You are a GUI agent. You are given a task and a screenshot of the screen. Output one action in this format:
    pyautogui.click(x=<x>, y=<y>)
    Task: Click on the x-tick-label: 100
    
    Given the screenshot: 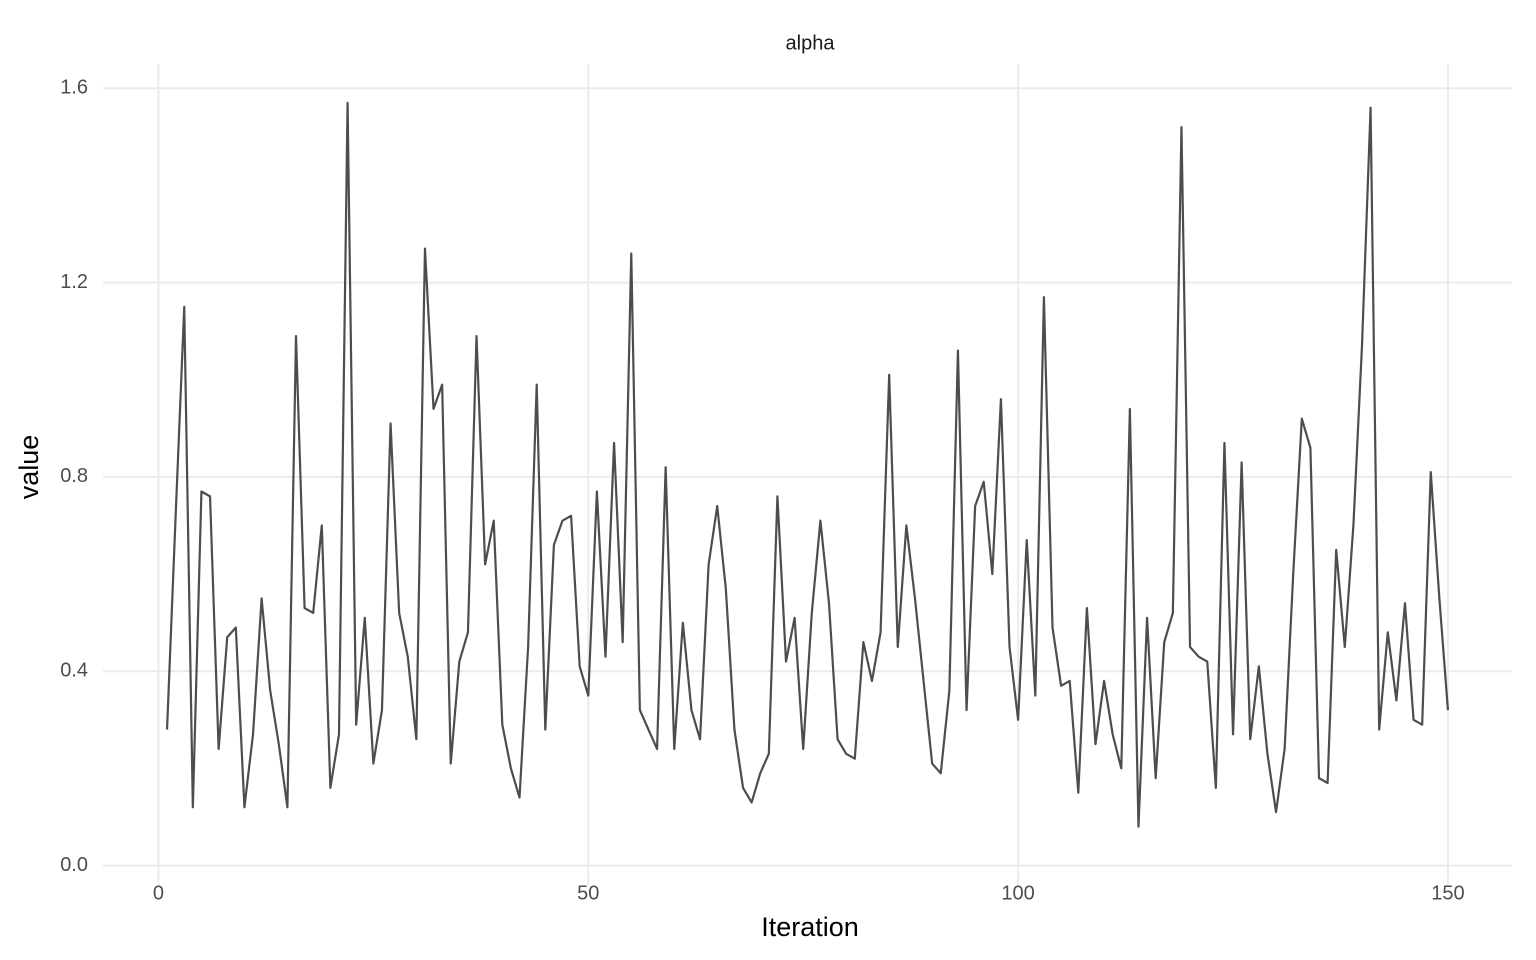 What is the action you would take?
    pyautogui.click(x=1017, y=893)
    